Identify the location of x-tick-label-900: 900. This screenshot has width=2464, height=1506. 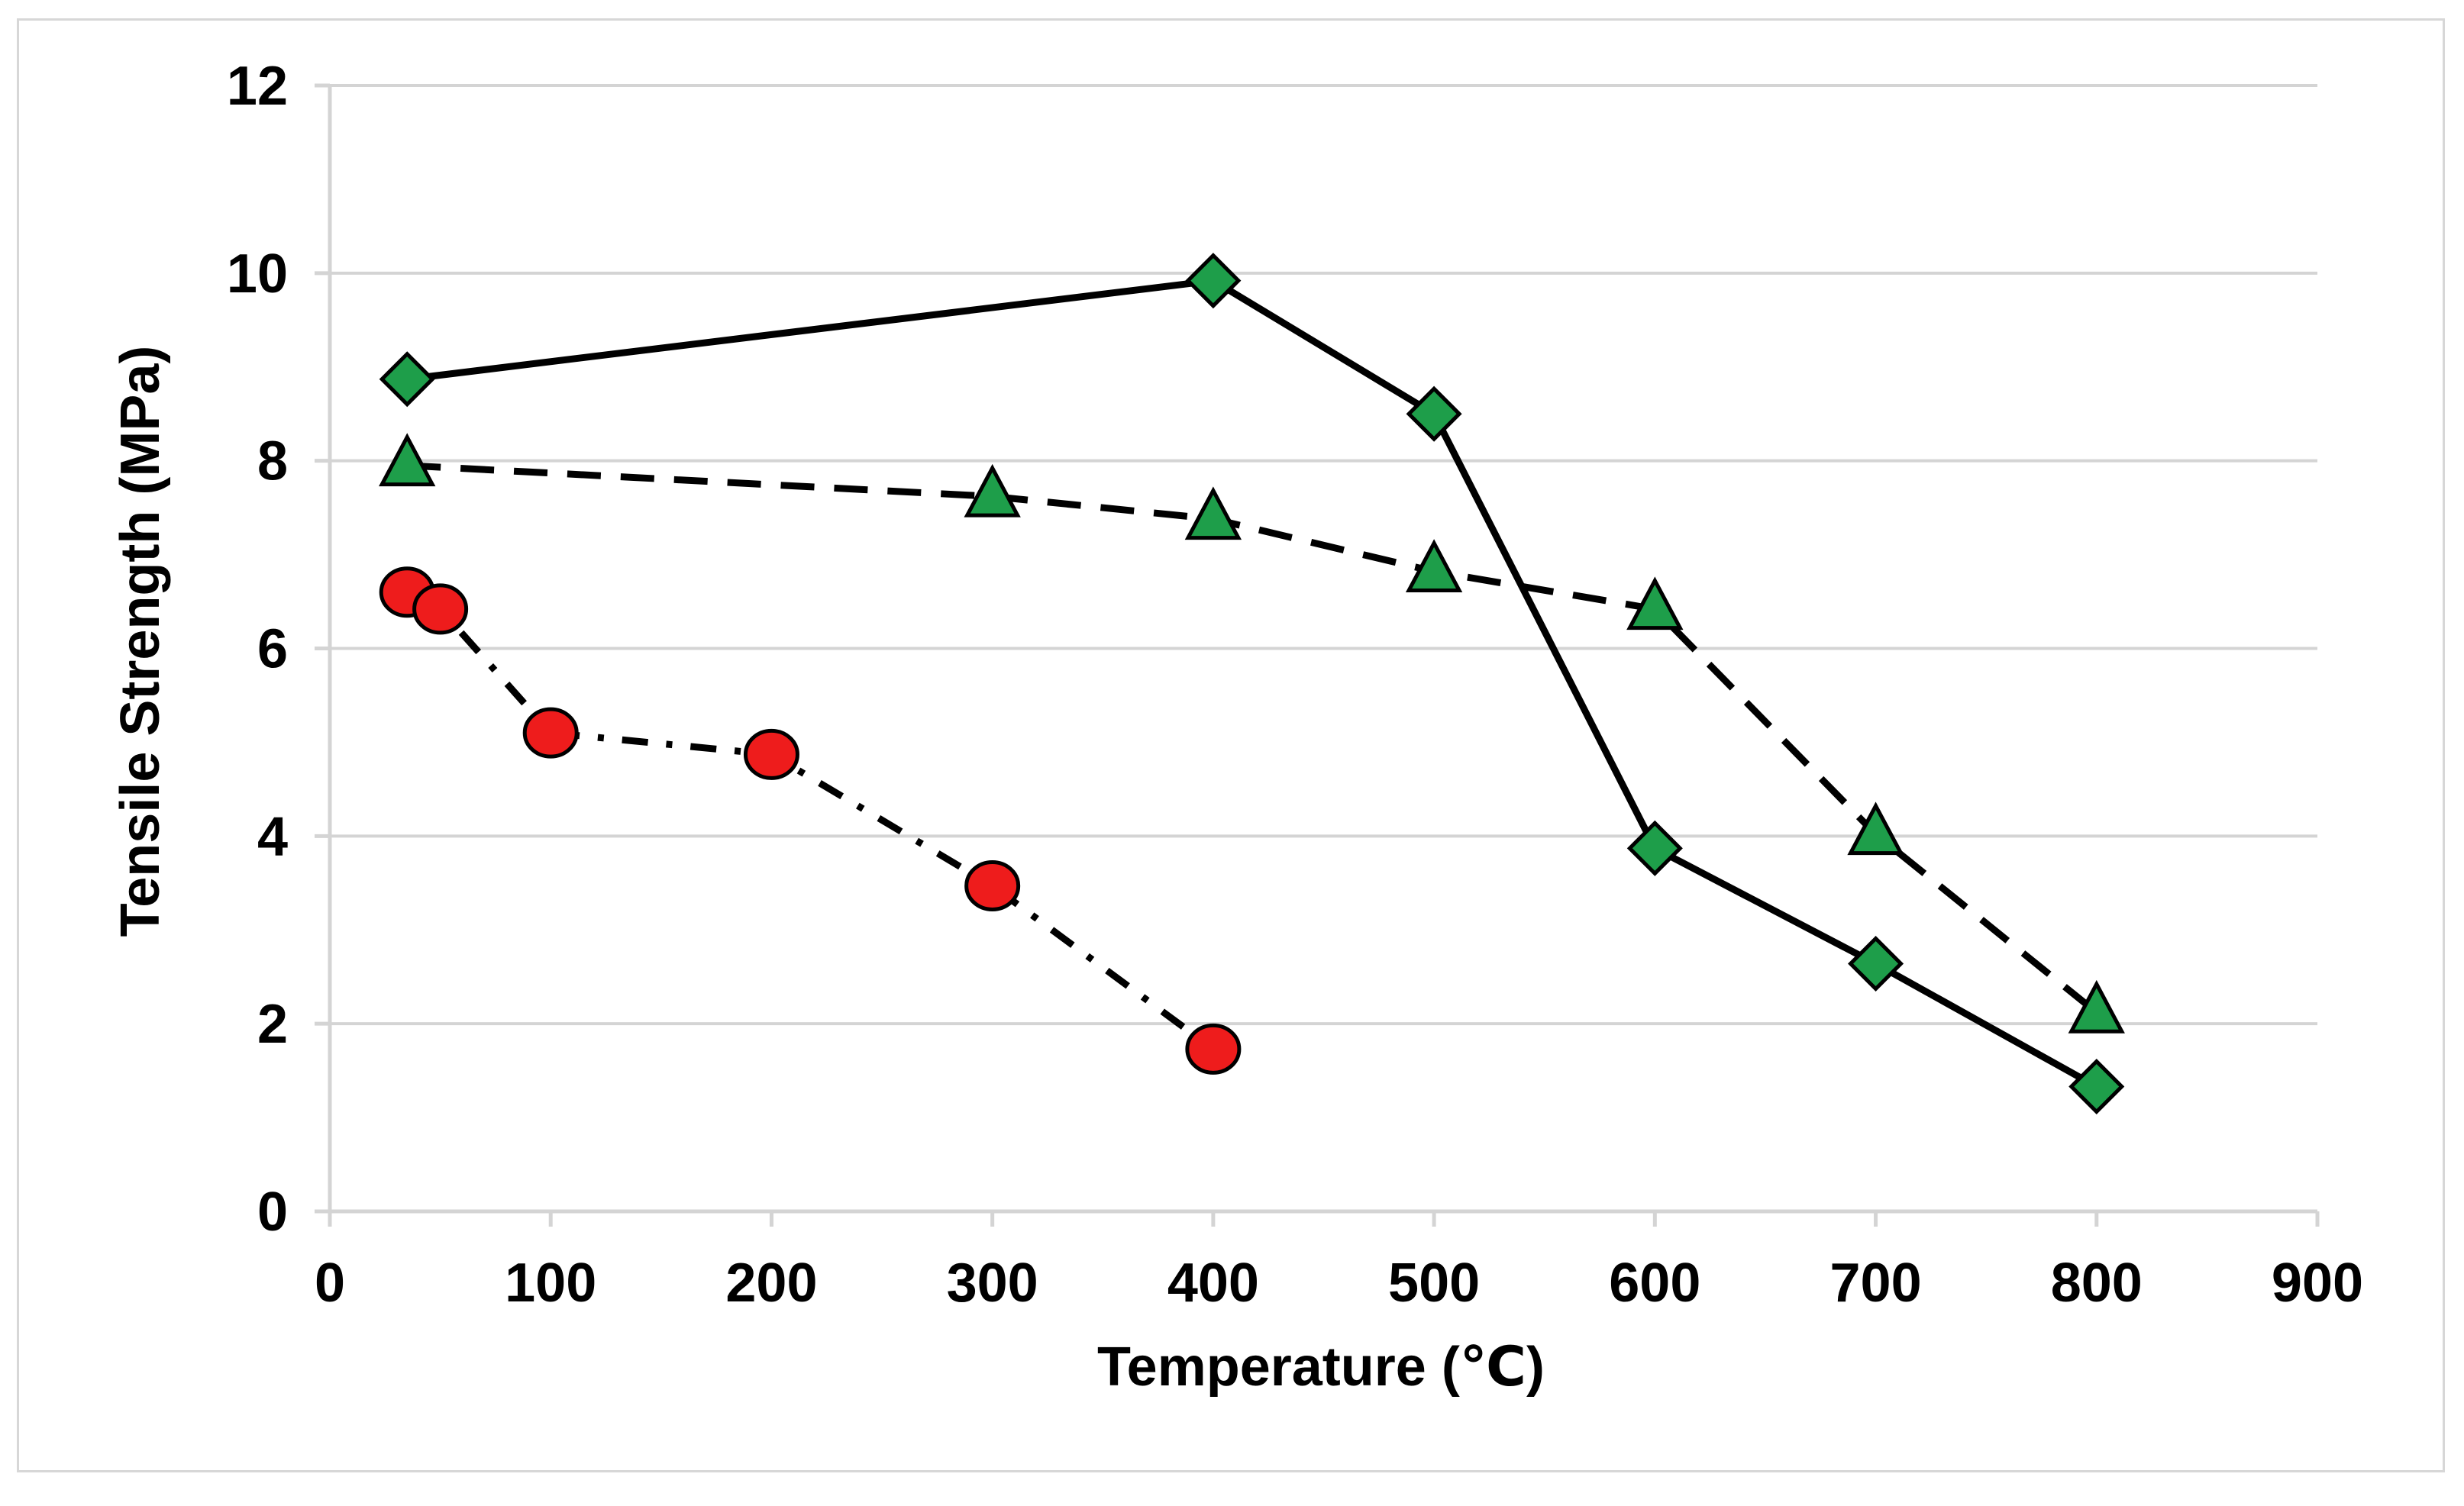
(2317, 1283).